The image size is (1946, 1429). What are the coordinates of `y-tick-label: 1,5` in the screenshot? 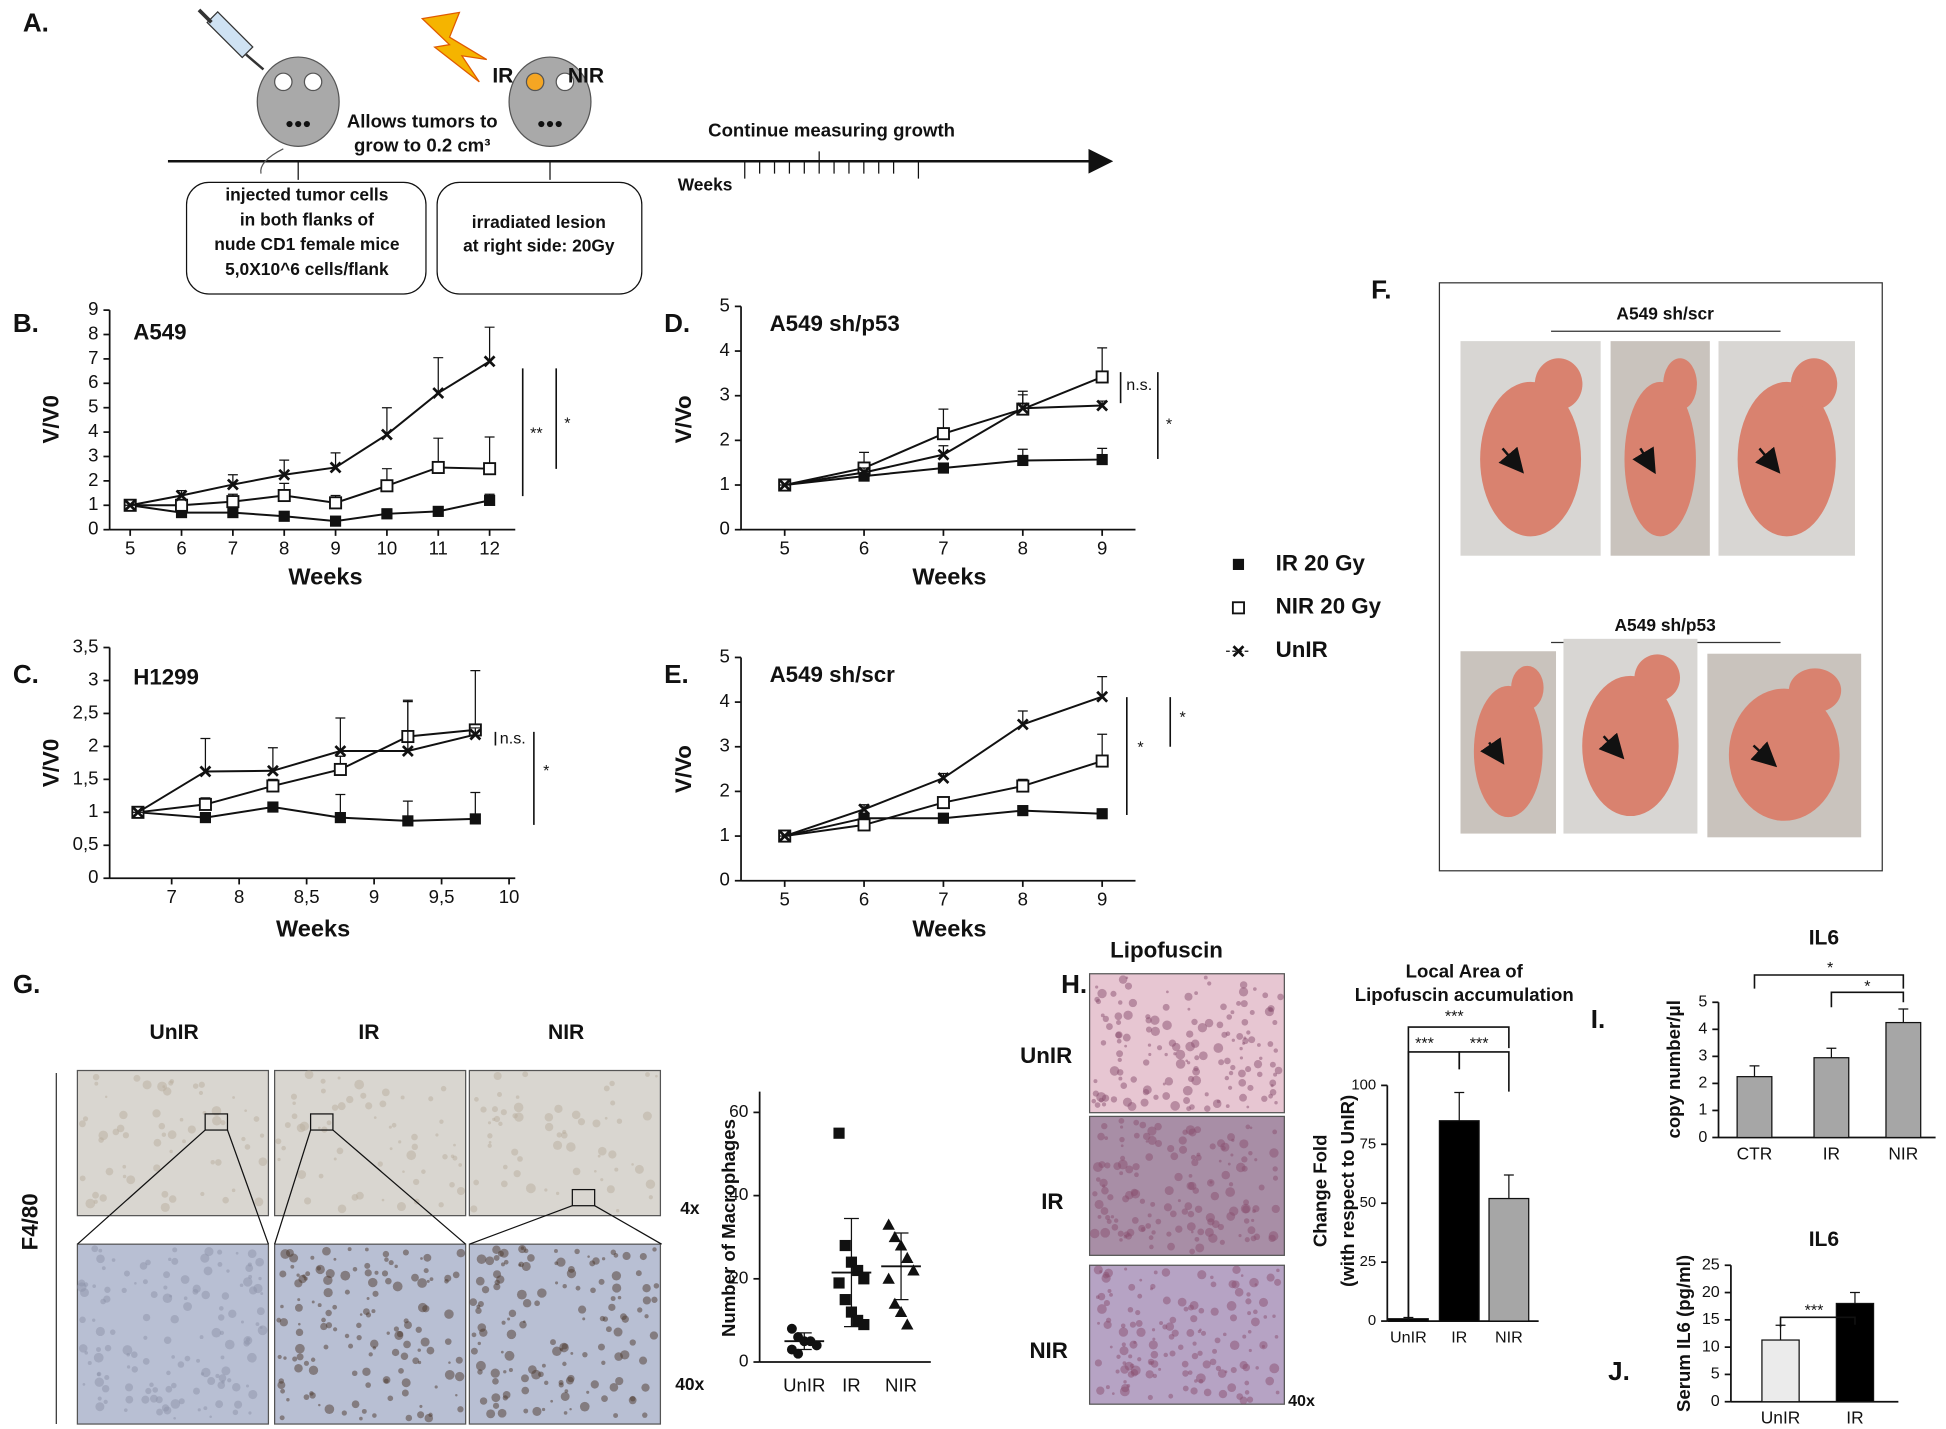 It's located at (86, 777).